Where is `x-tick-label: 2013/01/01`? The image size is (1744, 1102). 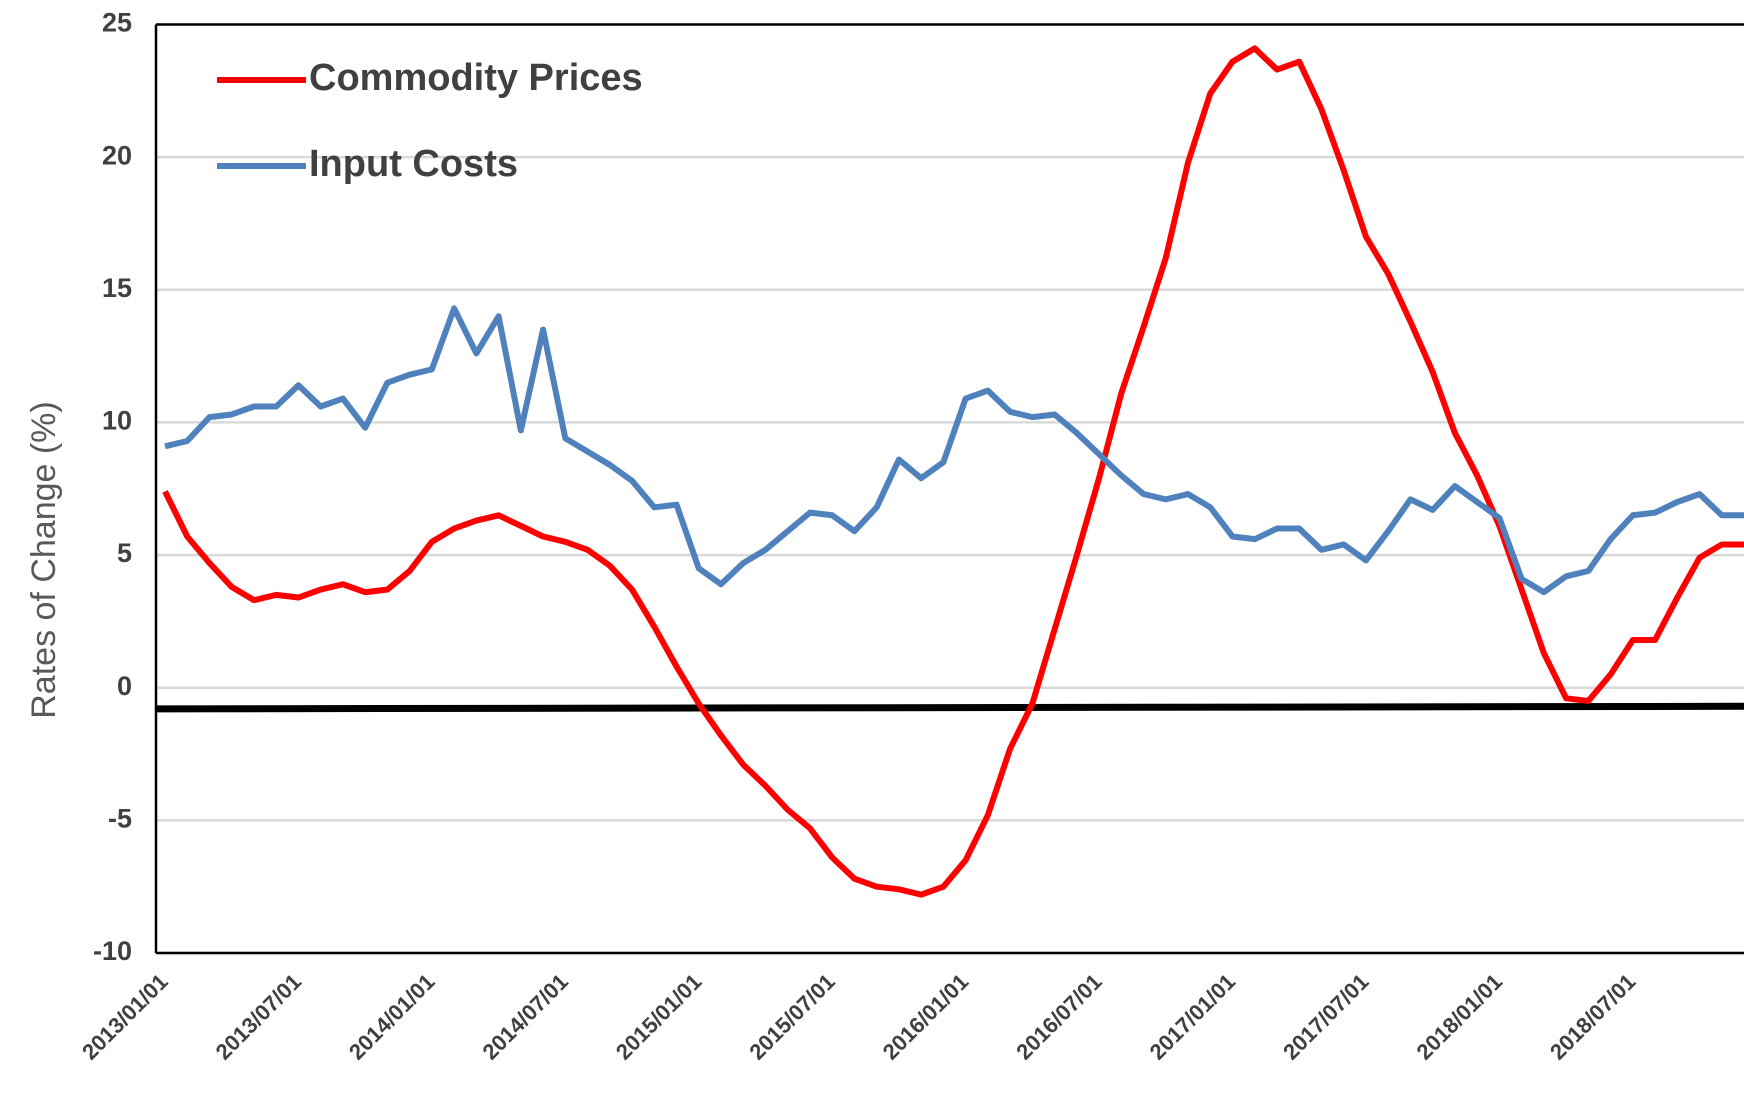 x-tick-label: 2013/01/01 is located at coordinates (125, 1017).